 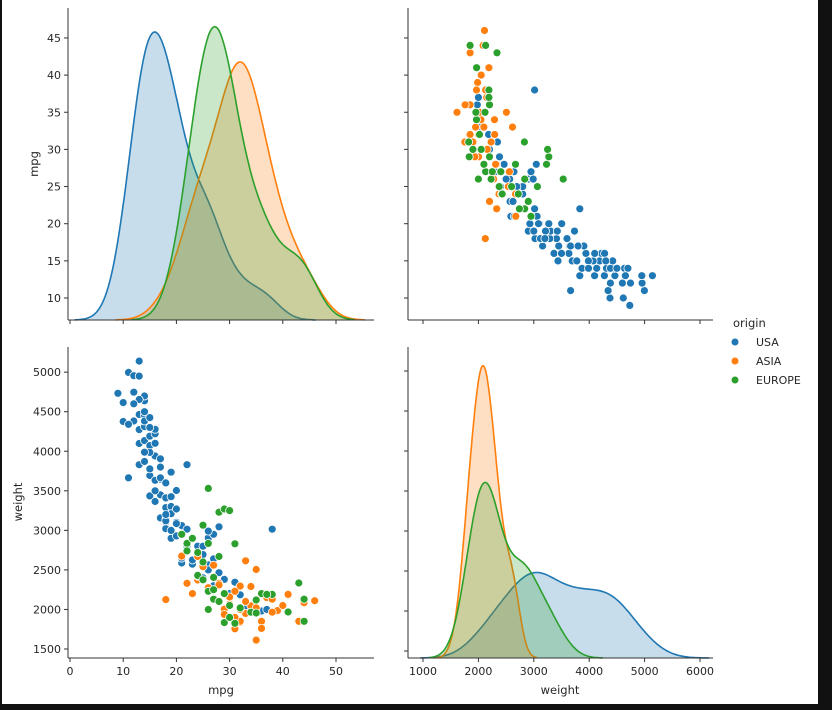 I want to click on kde-fill-usa, so click(x=195, y=176).